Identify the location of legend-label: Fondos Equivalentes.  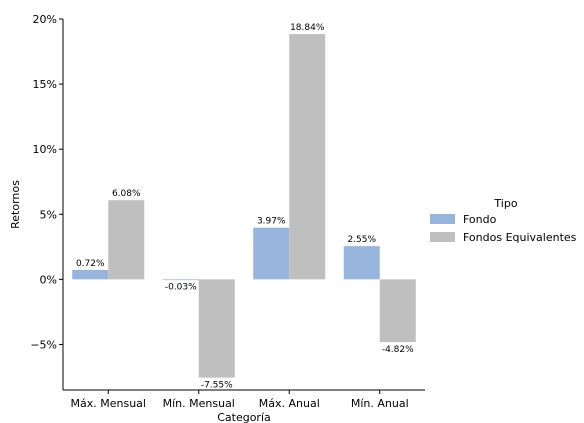
(520, 237).